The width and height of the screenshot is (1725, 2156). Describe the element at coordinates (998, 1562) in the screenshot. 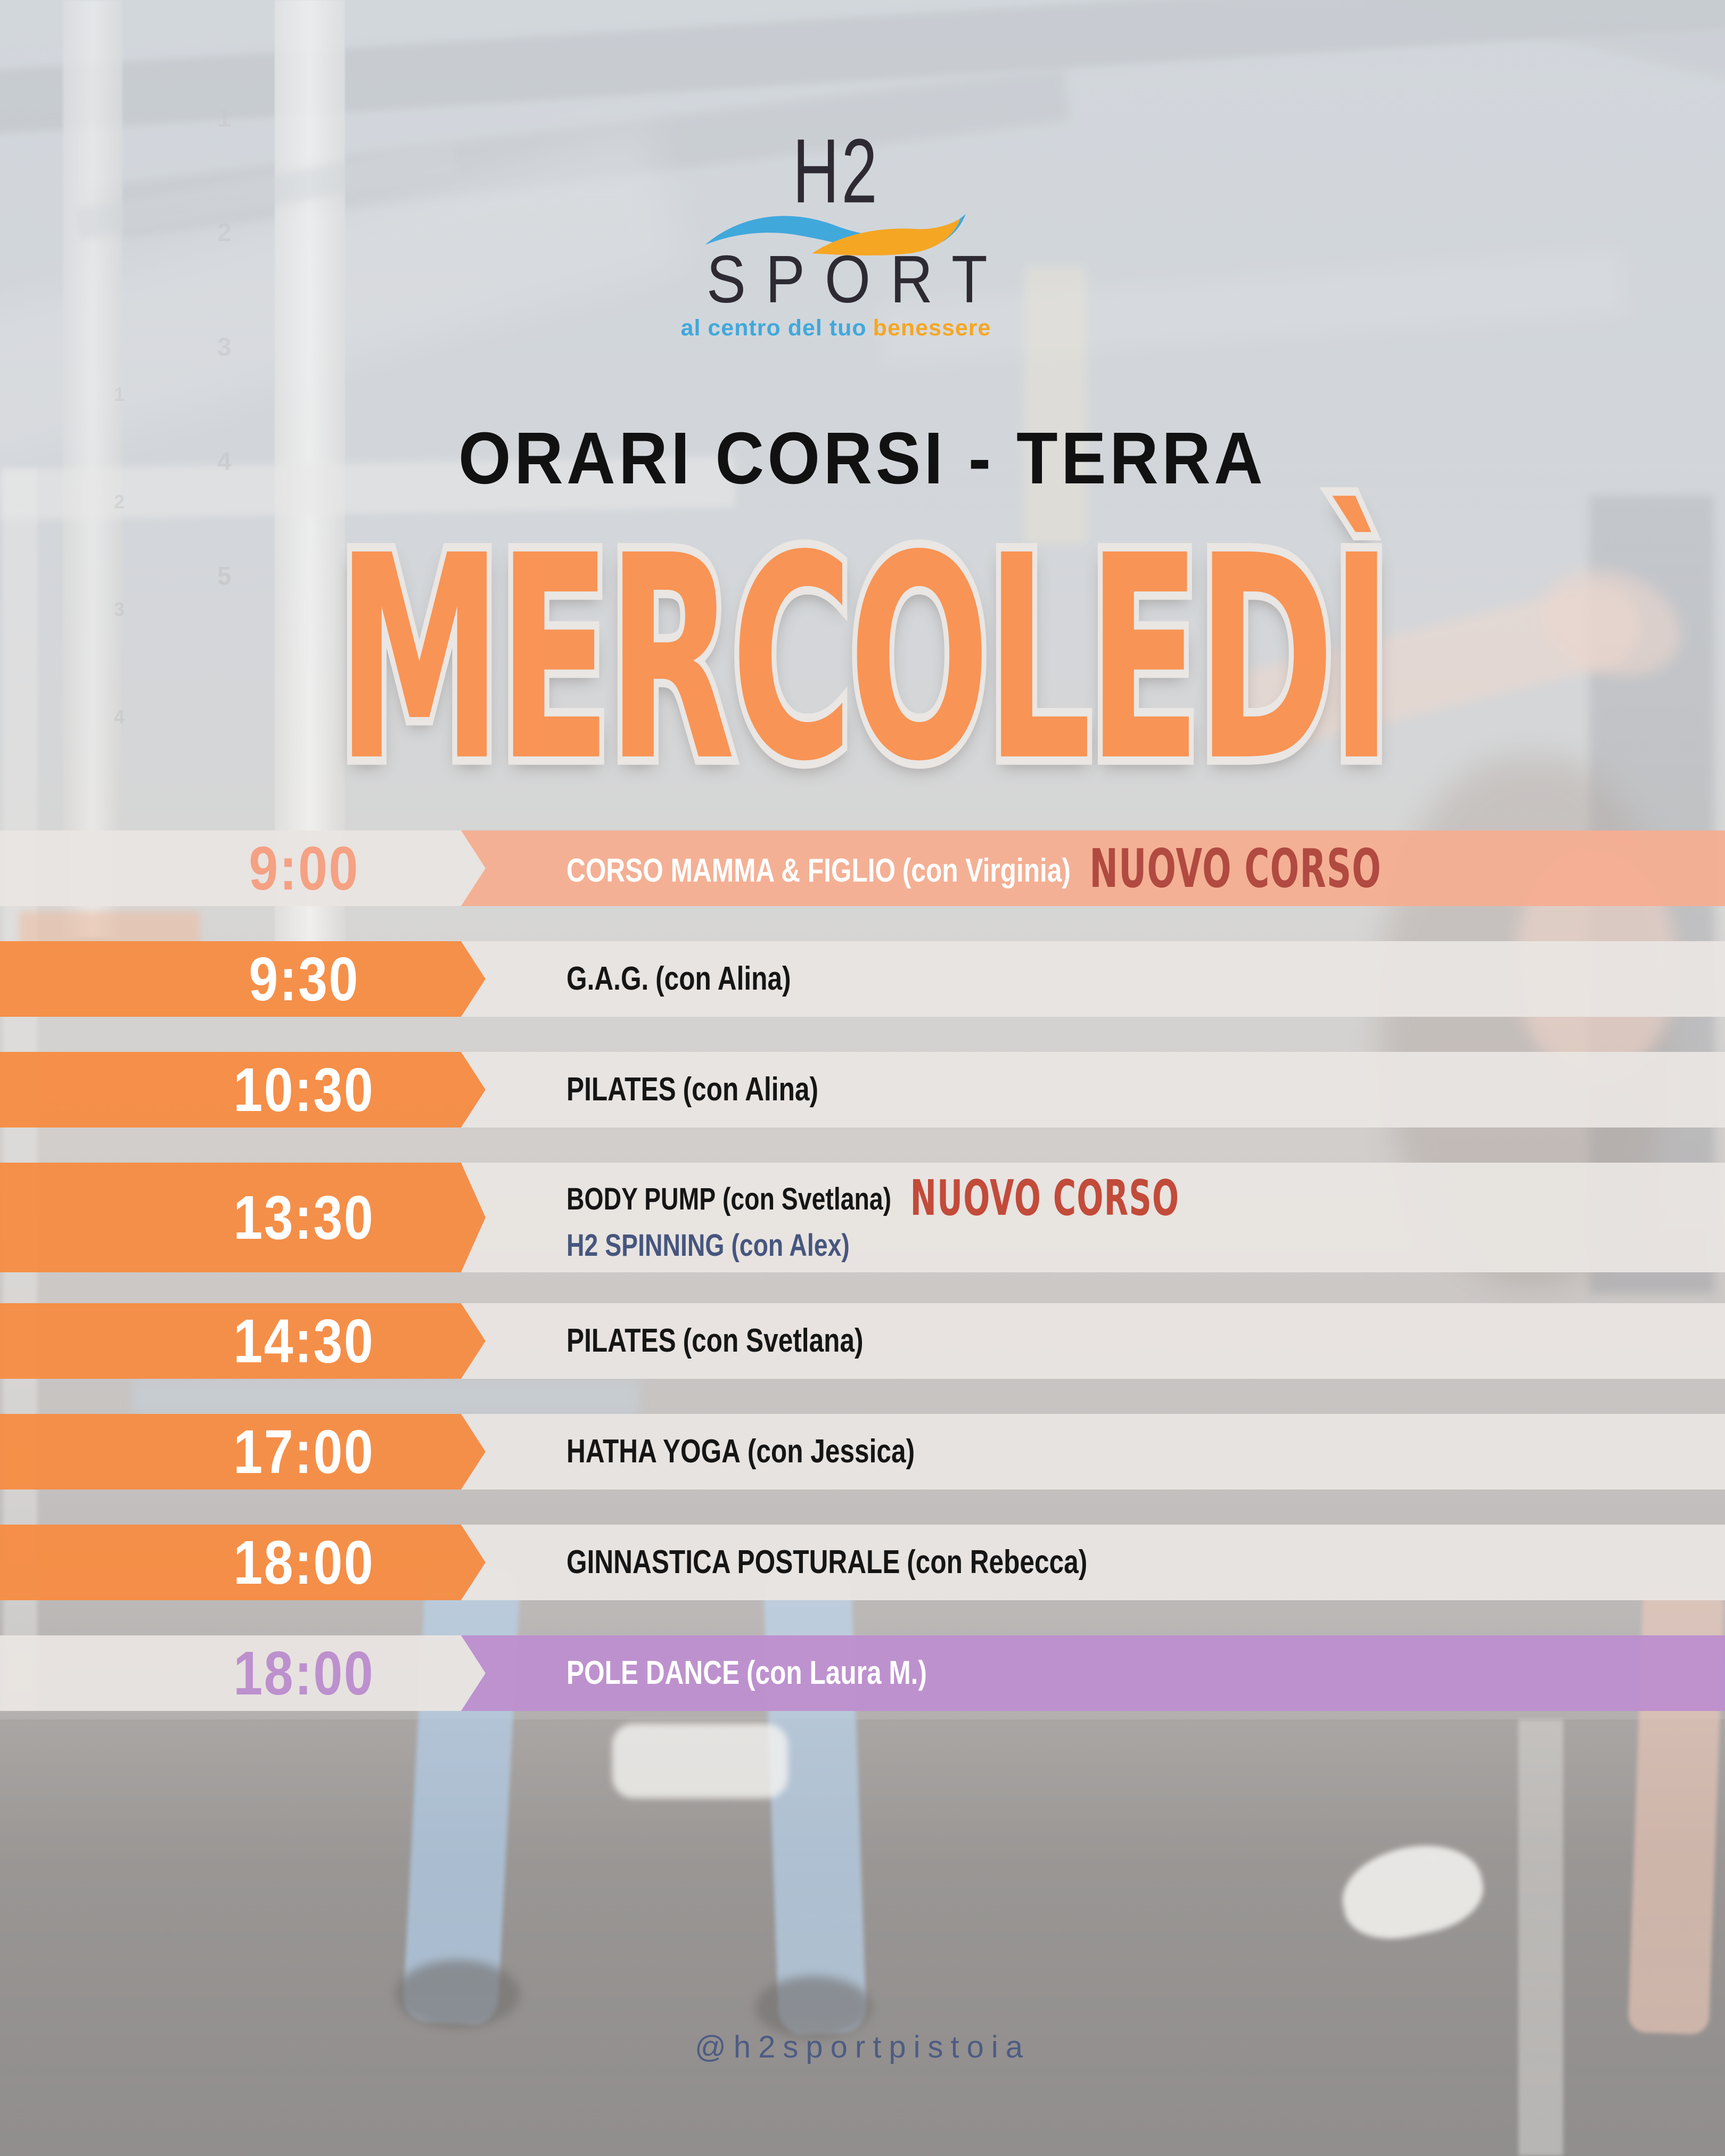

I see `instructor-name: (con Rebecca)` at that location.